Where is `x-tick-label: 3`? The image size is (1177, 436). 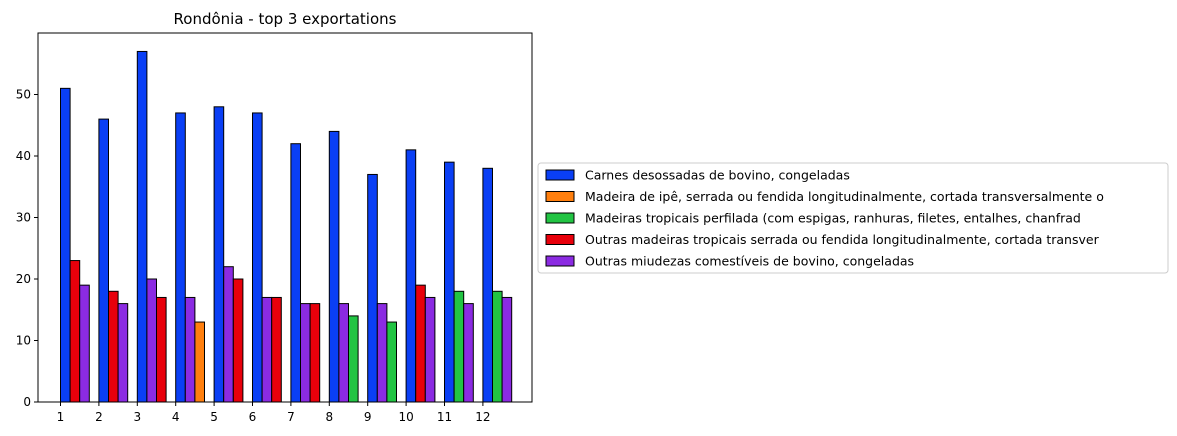 x-tick-label: 3 is located at coordinates (137, 417).